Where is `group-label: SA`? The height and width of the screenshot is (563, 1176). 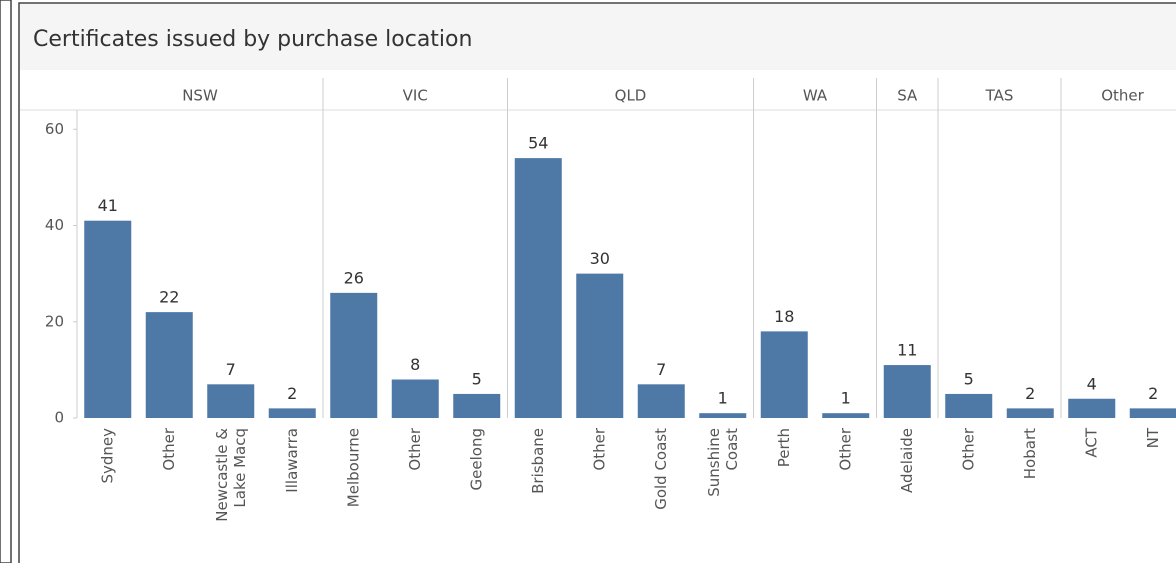
group-label: SA is located at coordinates (907, 96).